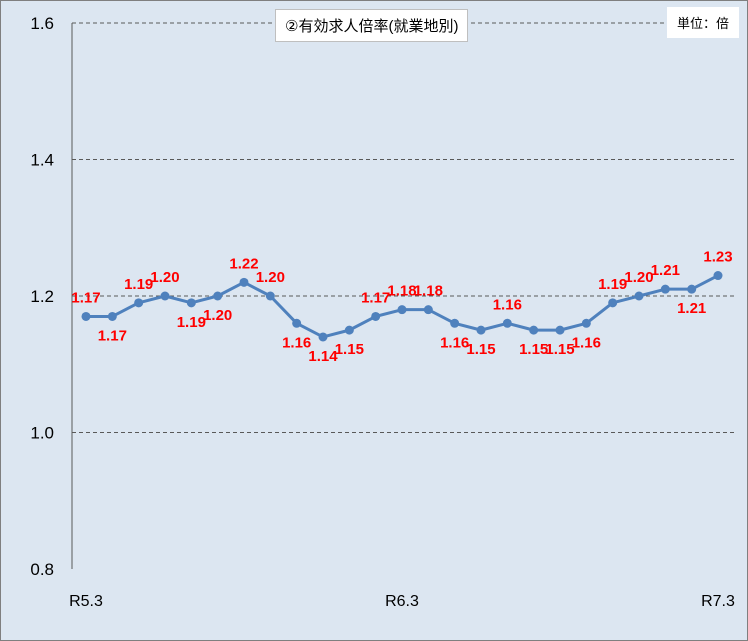  What do you see at coordinates (42, 433) in the screenshot?
I see `y-tick-label: 1.0` at bounding box center [42, 433].